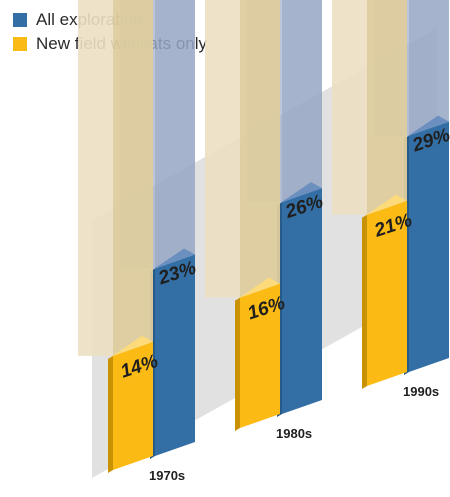 The image size is (450, 497). Describe the element at coordinates (175, 134) in the screenshot. I see `bar-all-exploration-1970s-ghost-front` at that location.